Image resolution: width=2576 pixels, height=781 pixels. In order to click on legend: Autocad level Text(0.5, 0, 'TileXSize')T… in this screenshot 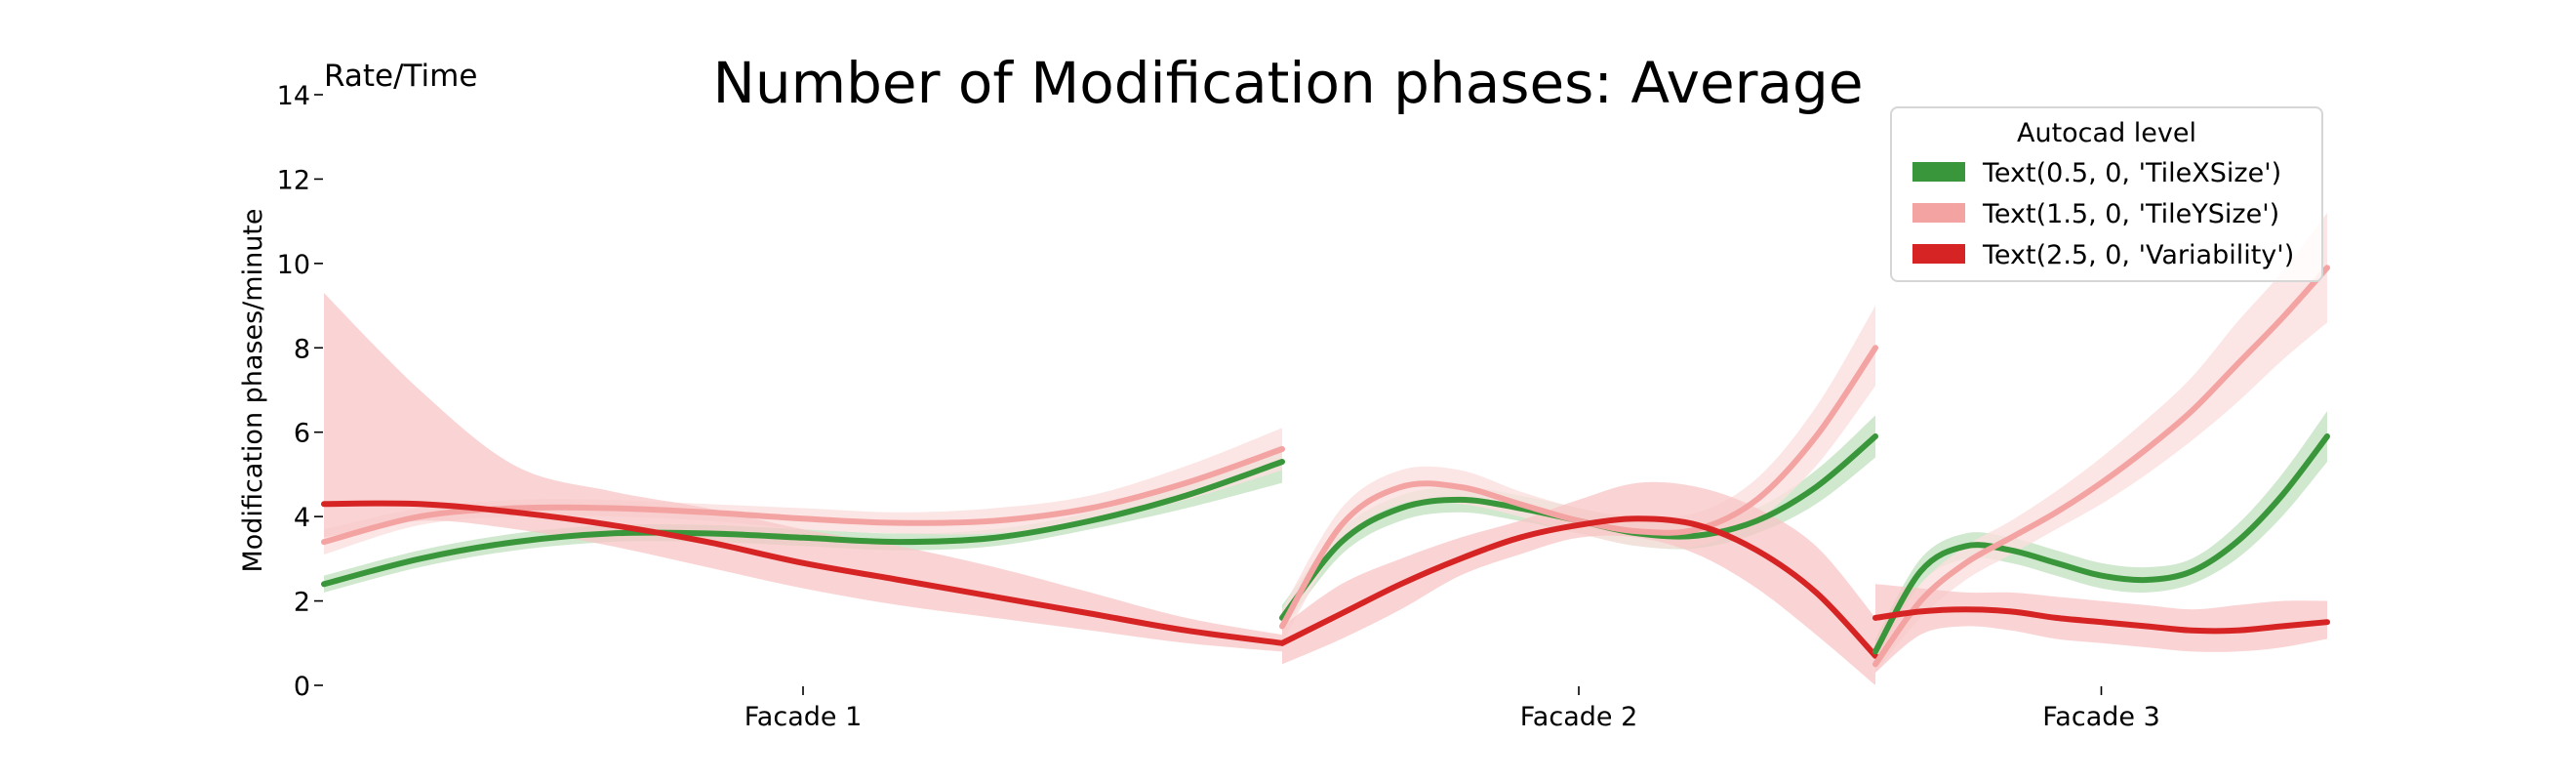, I will do `click(2106, 194)`.